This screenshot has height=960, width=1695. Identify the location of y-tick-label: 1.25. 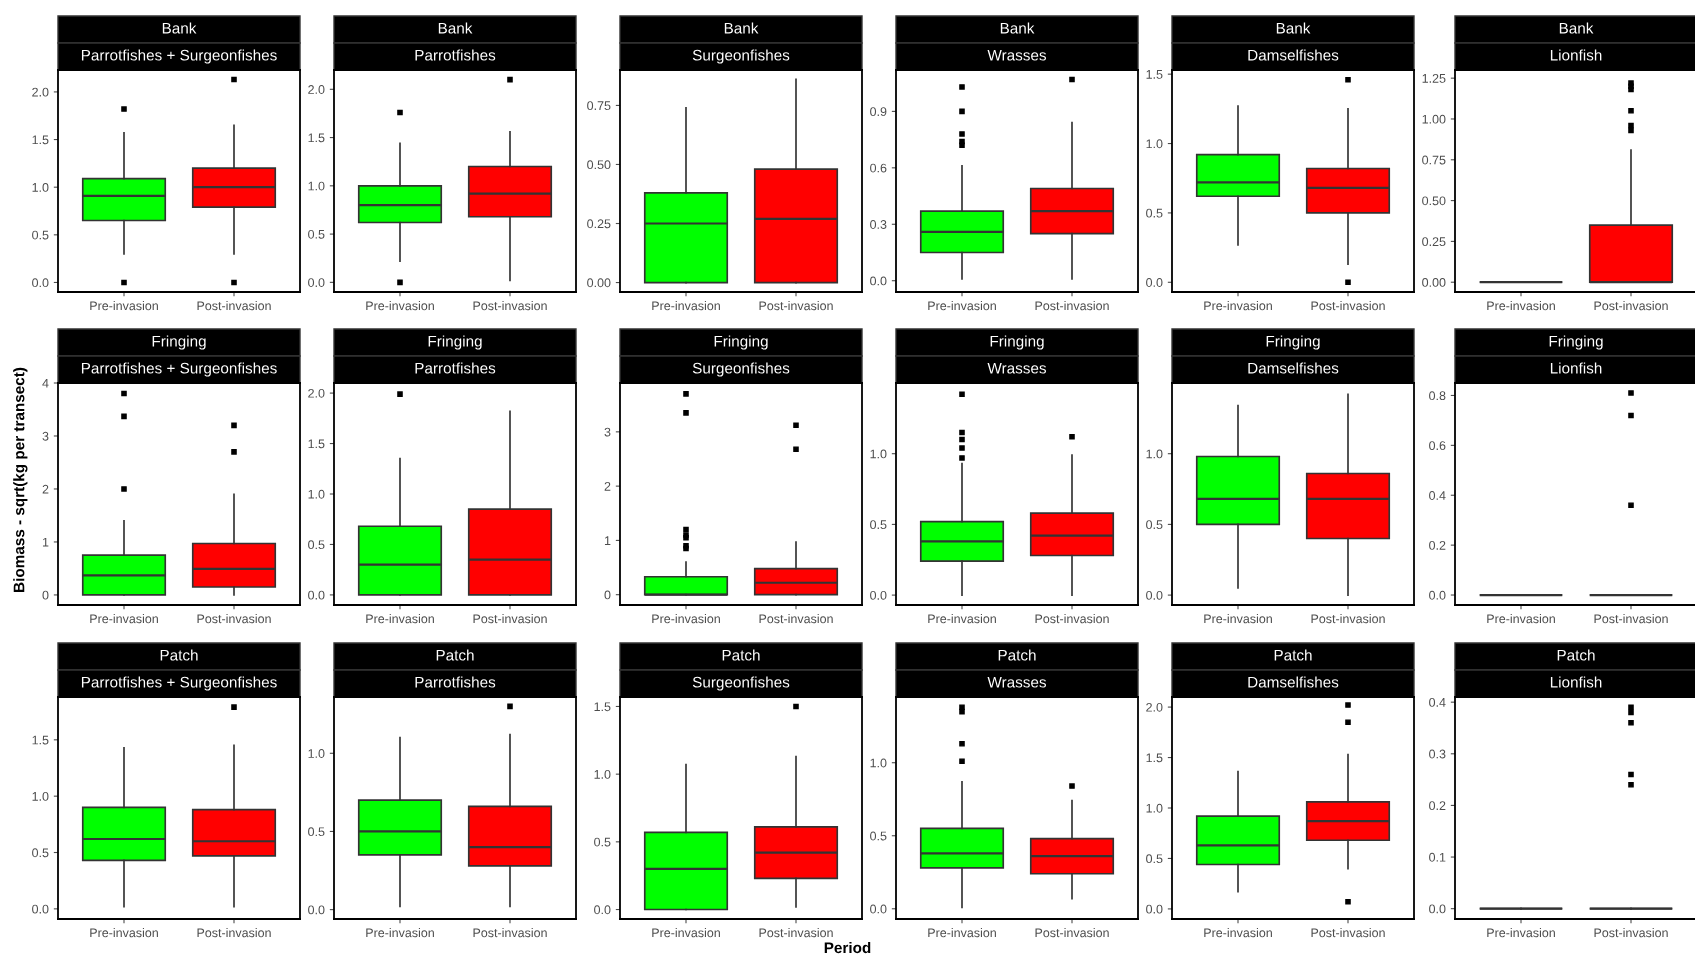
(1434, 78).